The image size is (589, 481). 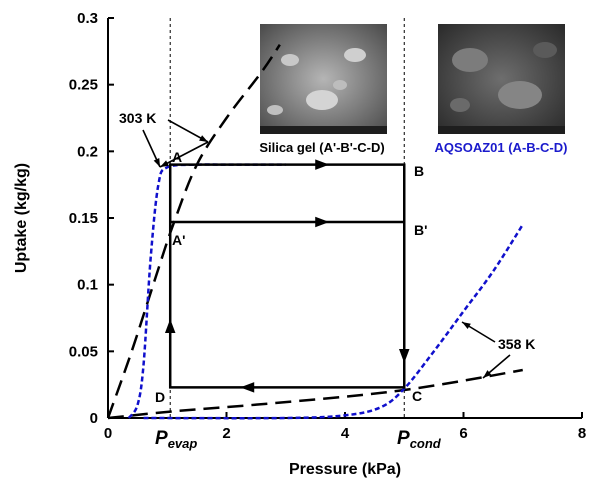 What do you see at coordinates (177, 157) in the screenshot?
I see `point-label-a: A` at bounding box center [177, 157].